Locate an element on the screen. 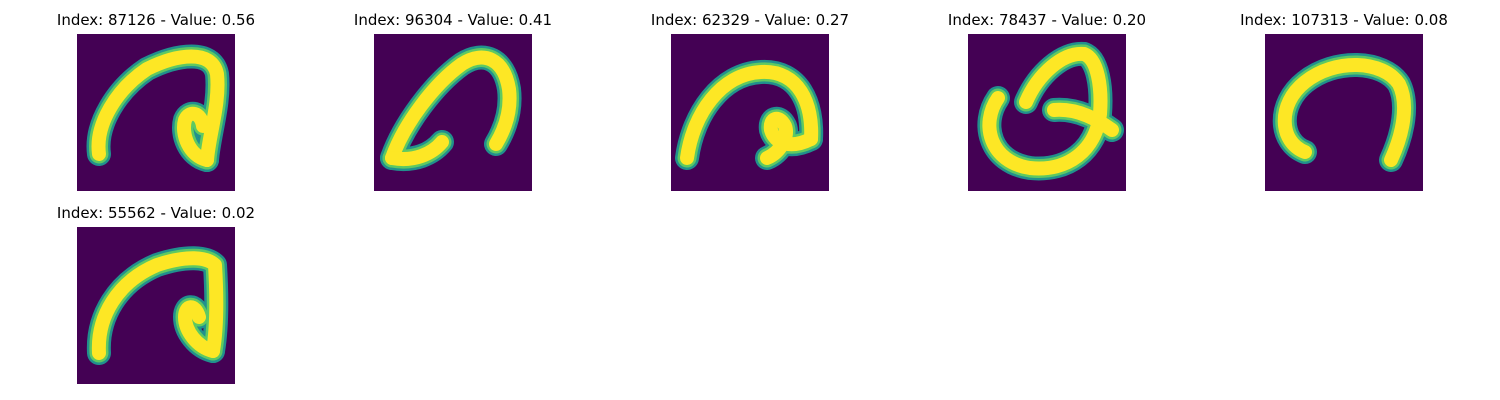  digit-panel-5: Index: 107313 - Value: 0.08 is located at coordinates (1344, 95).